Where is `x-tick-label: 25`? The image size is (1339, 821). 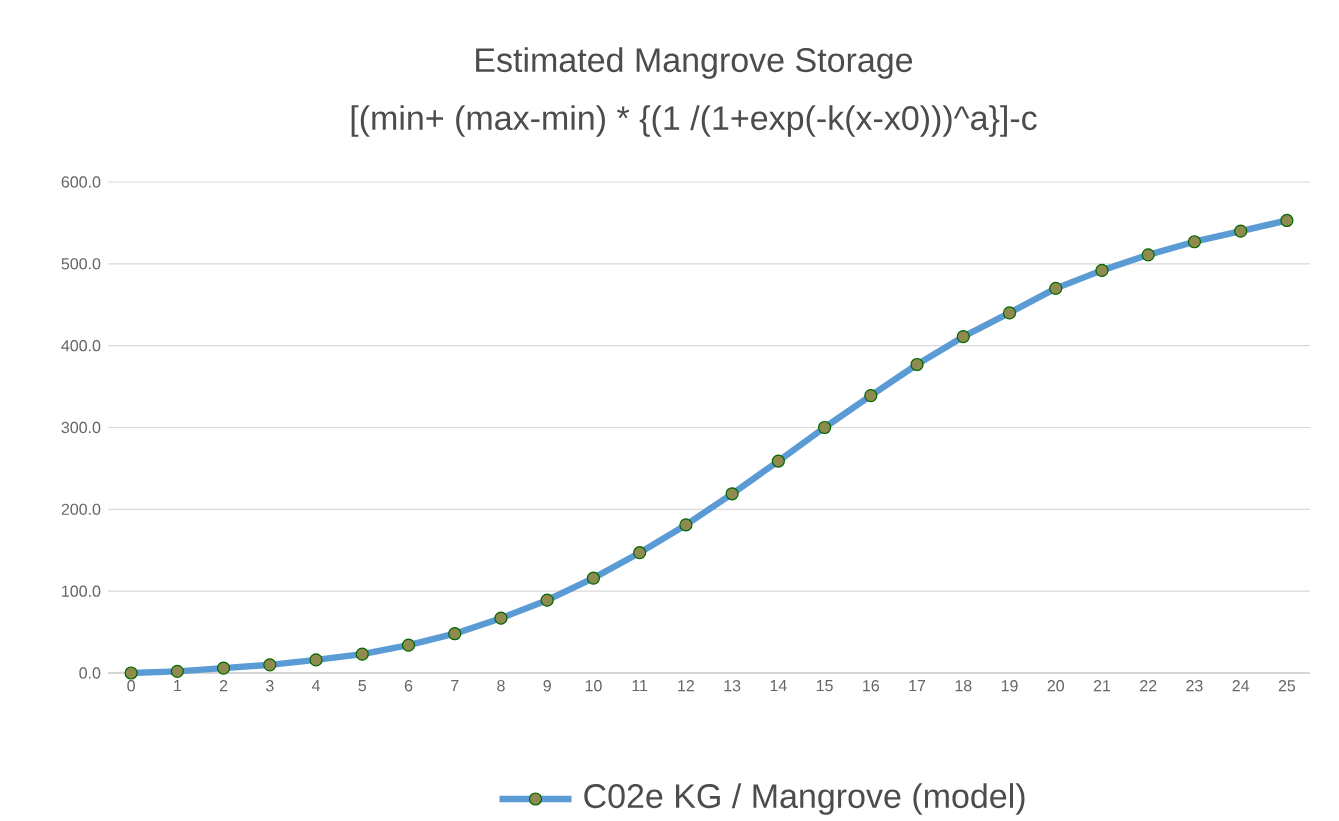
x-tick-label: 25 is located at coordinates (1287, 686).